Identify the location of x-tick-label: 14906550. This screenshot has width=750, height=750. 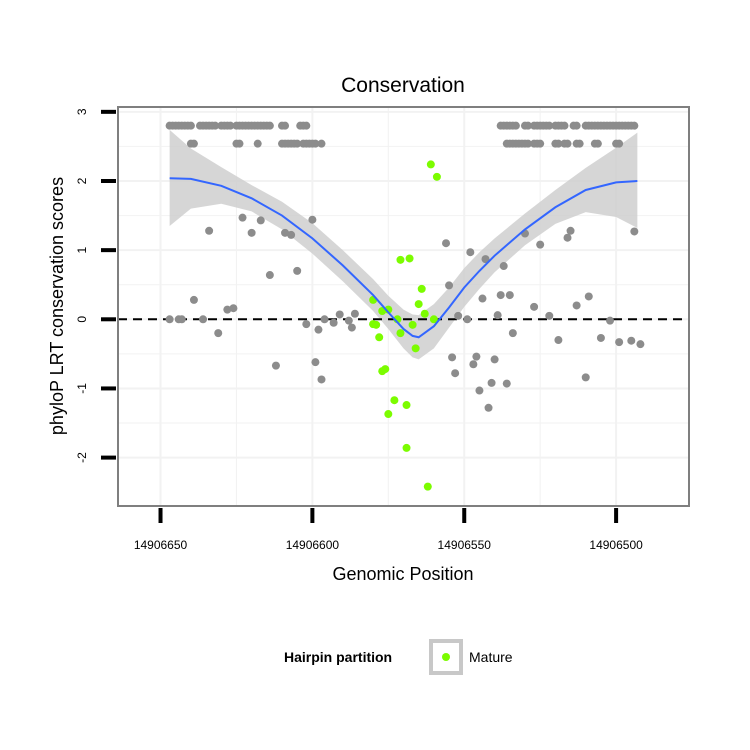
(465, 545).